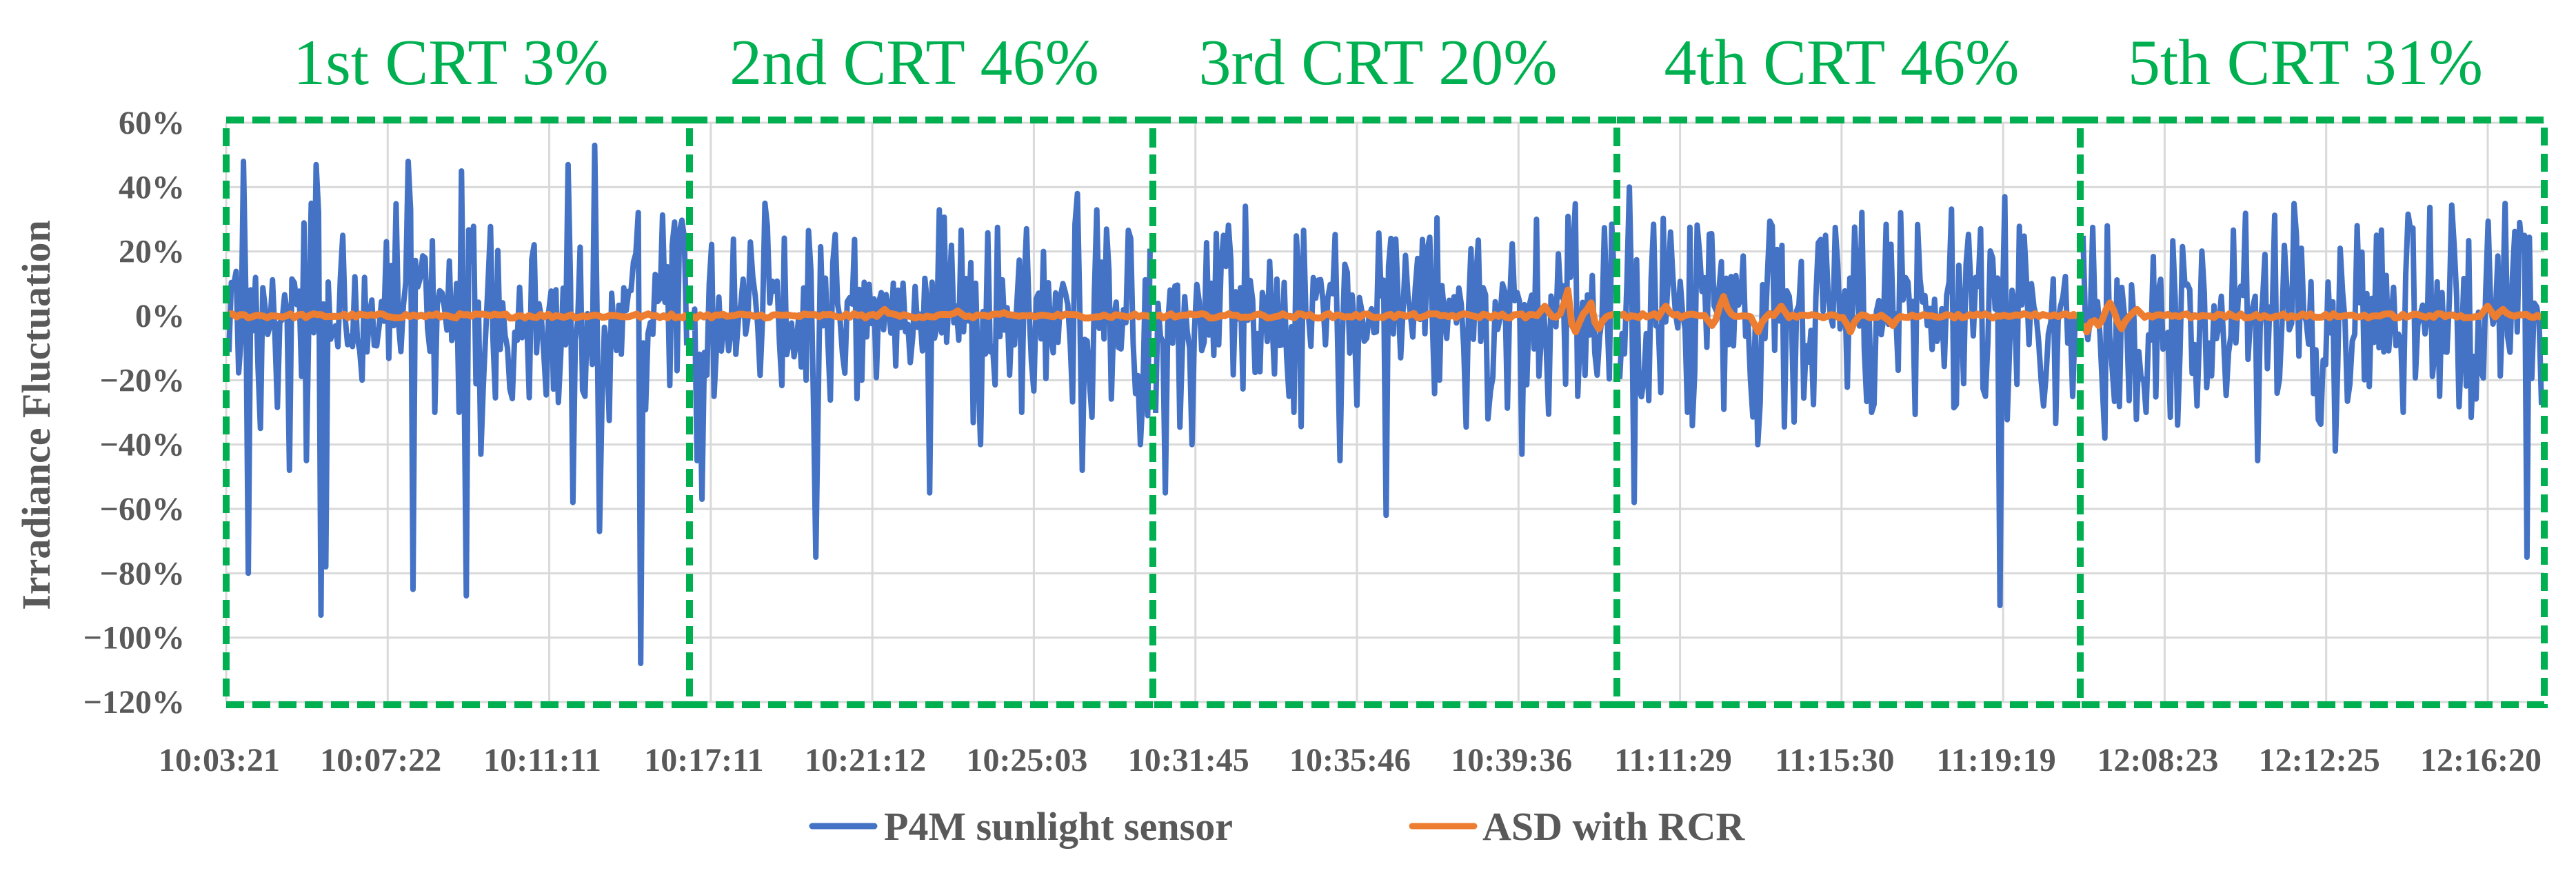 This screenshot has width=2576, height=873. What do you see at coordinates (36, 415) in the screenshot?
I see `y-axis-label: Irradiance Fluctuation` at bounding box center [36, 415].